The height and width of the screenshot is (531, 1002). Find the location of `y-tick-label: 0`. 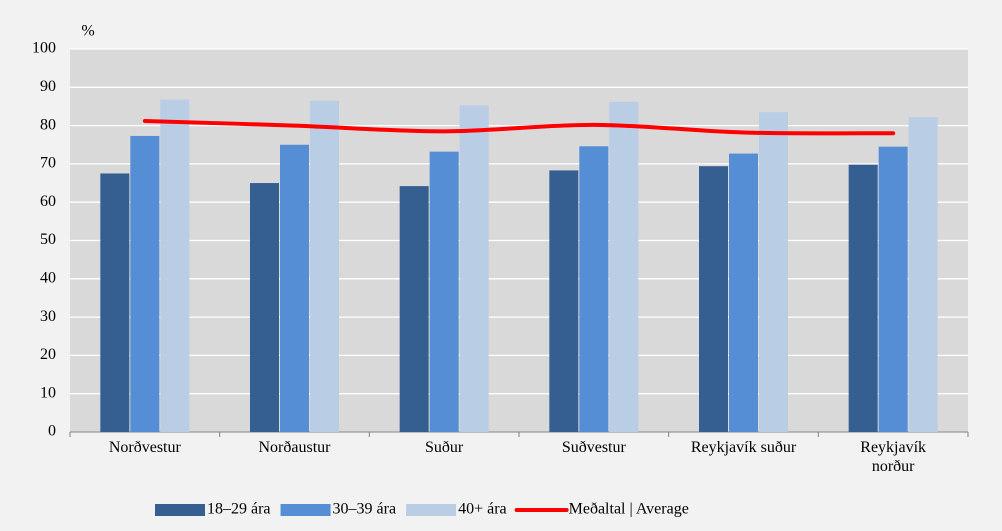

y-tick-label: 0 is located at coordinates (52, 431).